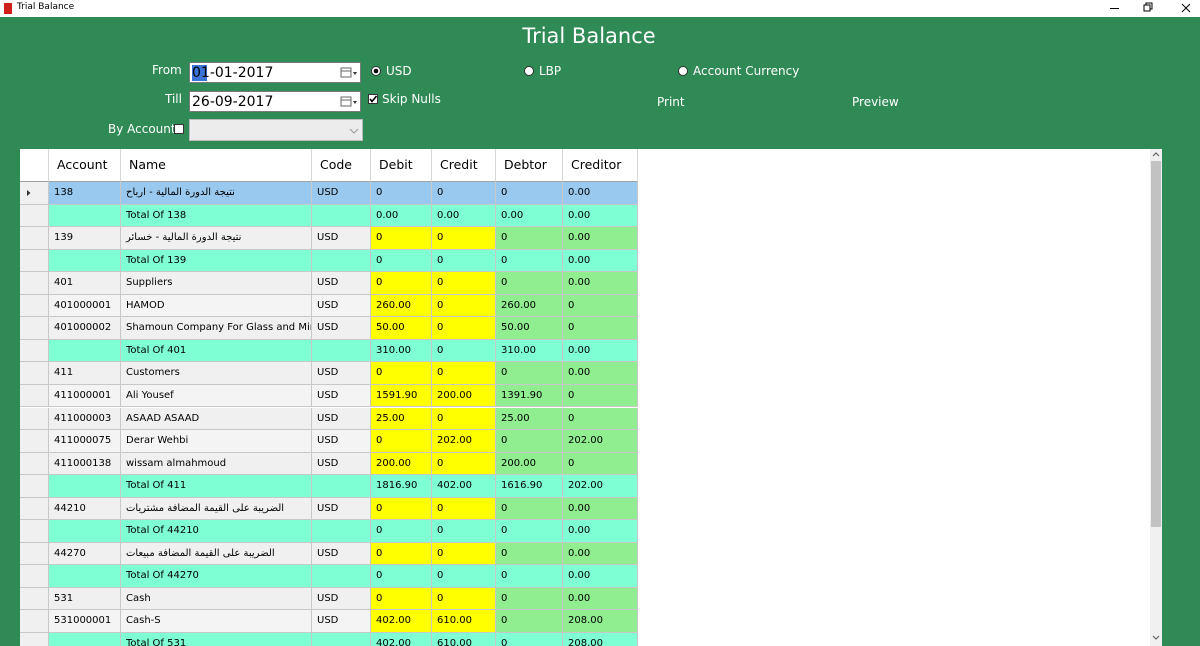 Image resolution: width=1200 pixels, height=646 pixels. Describe the element at coordinates (875, 102) in the screenshot. I see `preview-button: Preview` at that location.